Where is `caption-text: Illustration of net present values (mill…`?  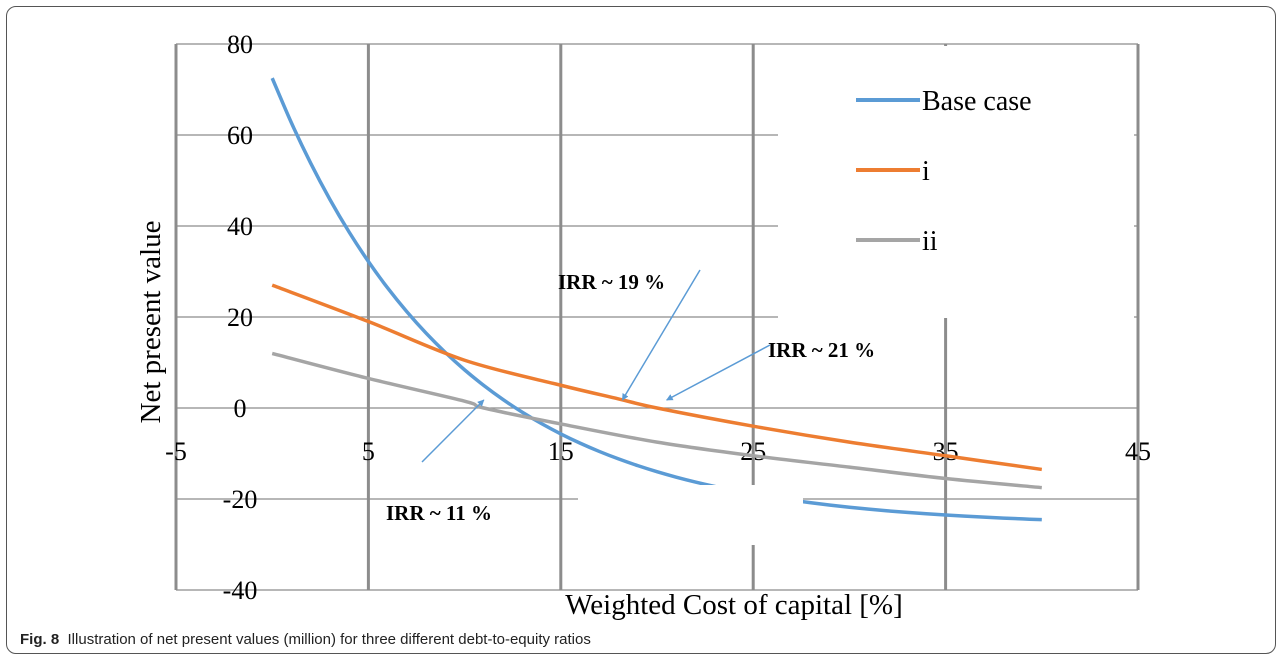
caption-text: Illustration of net present values (mill… is located at coordinates (329, 639).